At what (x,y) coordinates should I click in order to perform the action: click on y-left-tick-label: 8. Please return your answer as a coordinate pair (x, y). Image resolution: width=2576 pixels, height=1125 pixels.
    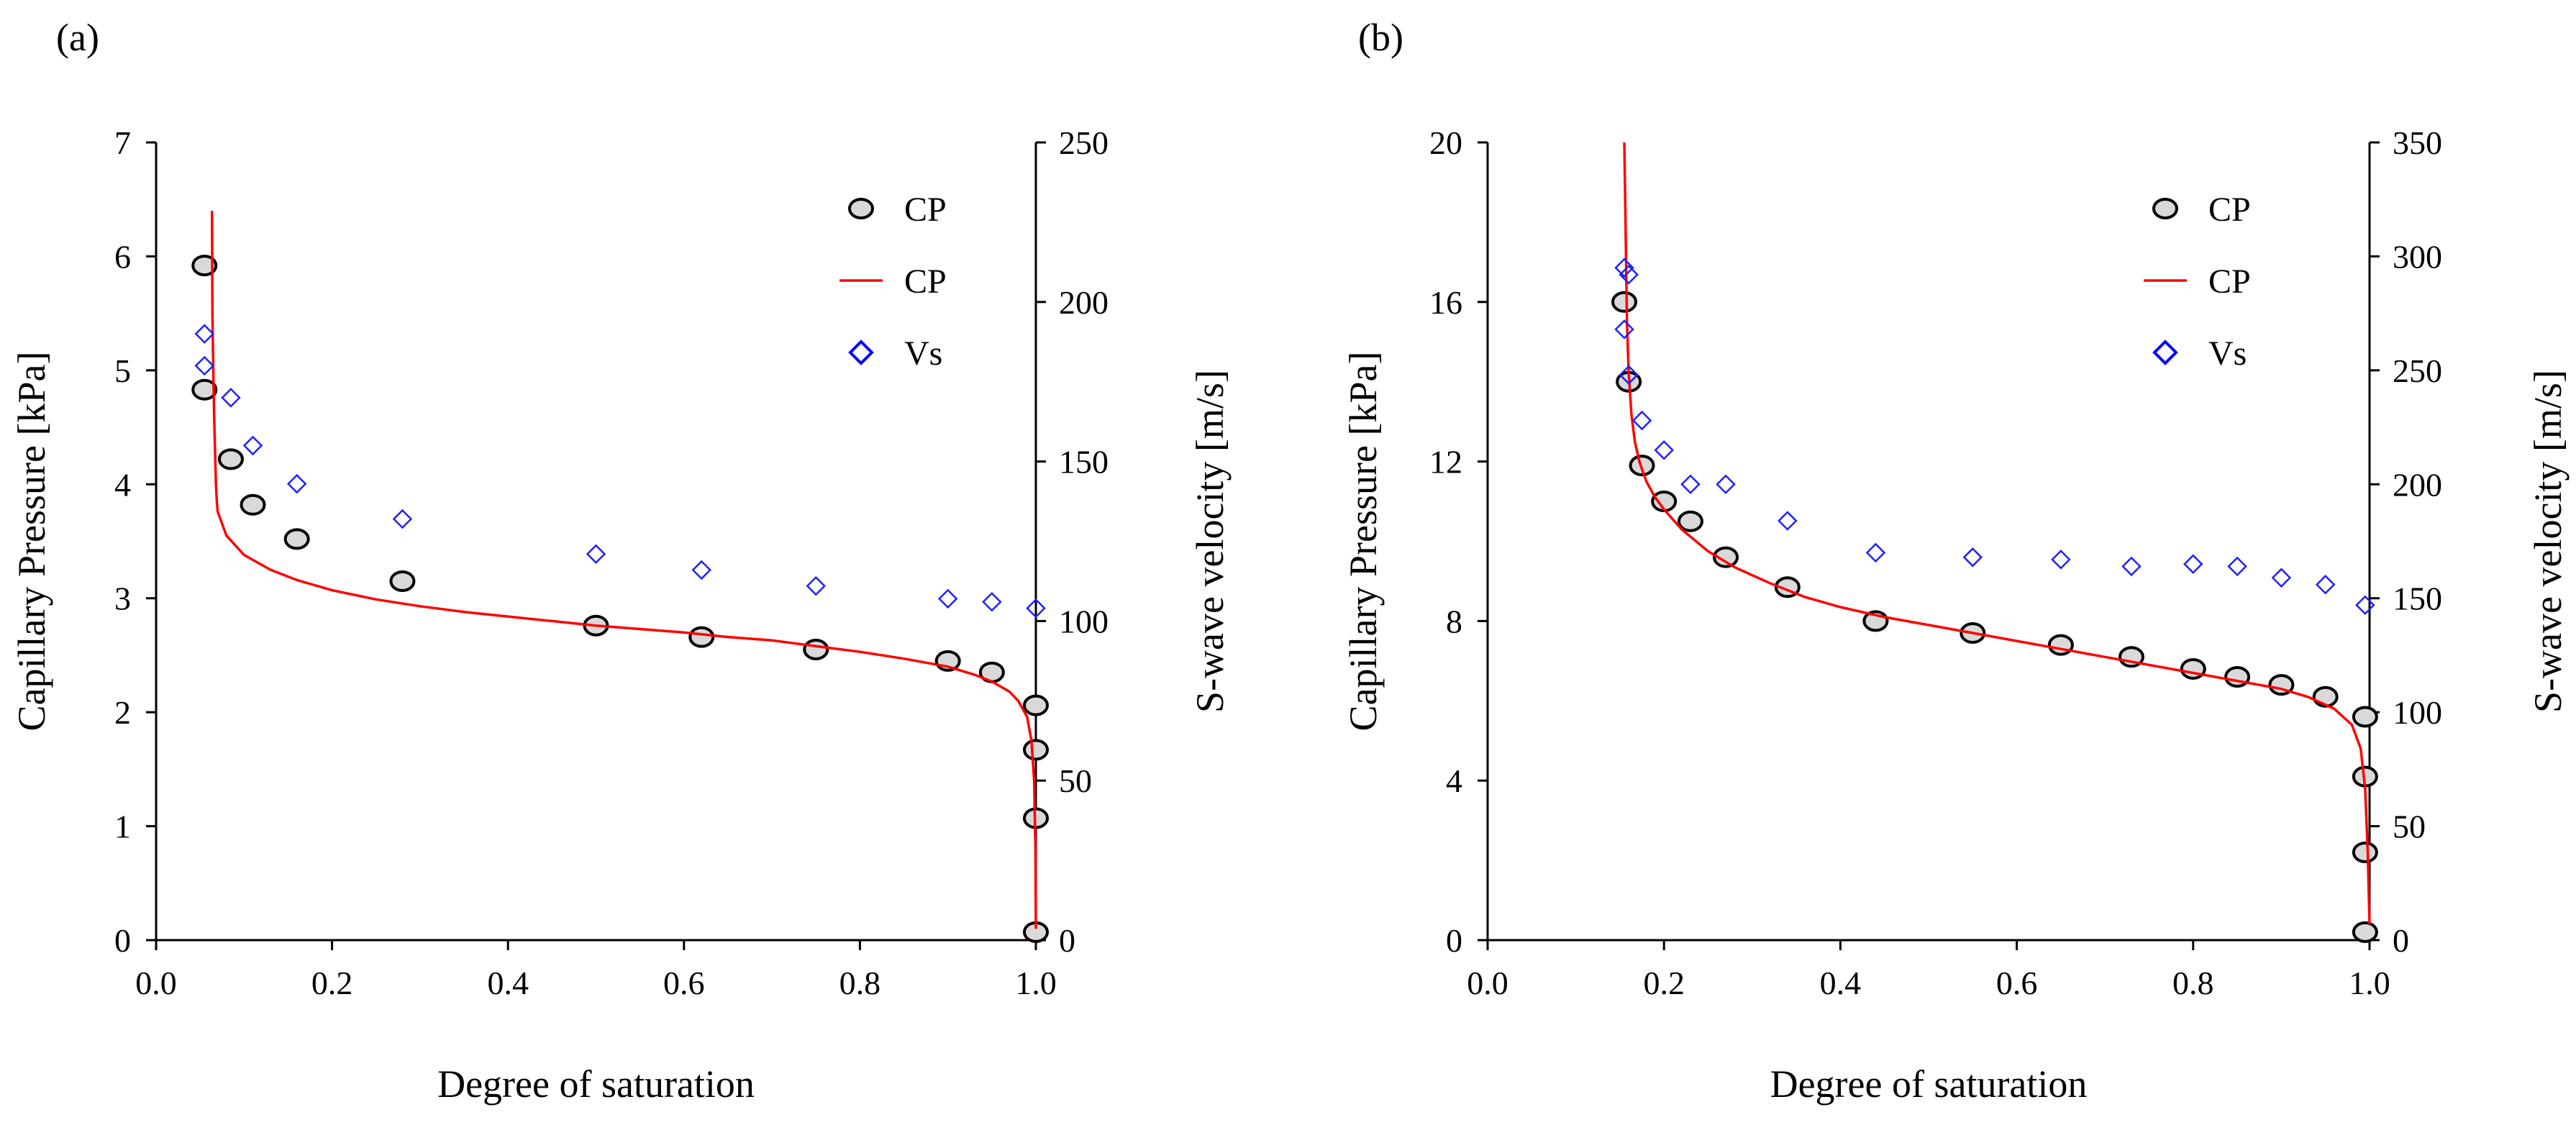
    Looking at the image, I should click on (1454, 621).